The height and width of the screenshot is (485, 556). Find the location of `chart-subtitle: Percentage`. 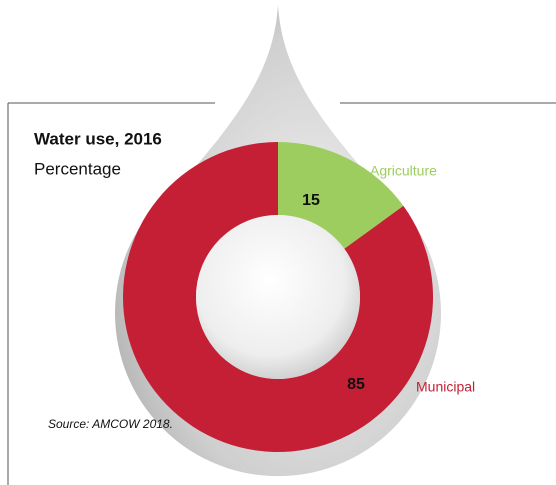

chart-subtitle: Percentage is located at coordinates (77, 168).